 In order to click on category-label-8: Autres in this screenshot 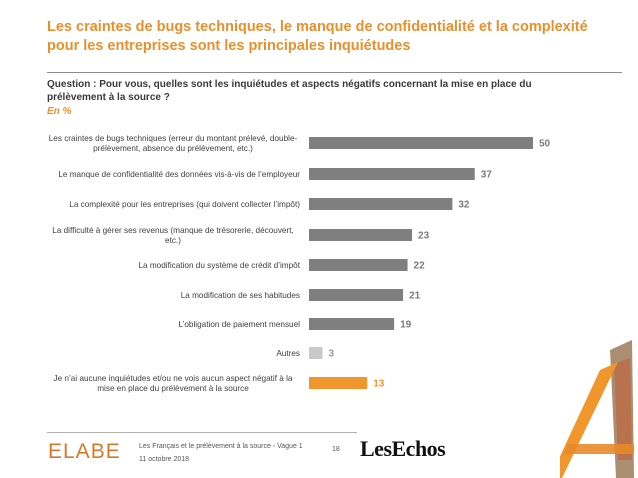, I will do `click(288, 353)`.